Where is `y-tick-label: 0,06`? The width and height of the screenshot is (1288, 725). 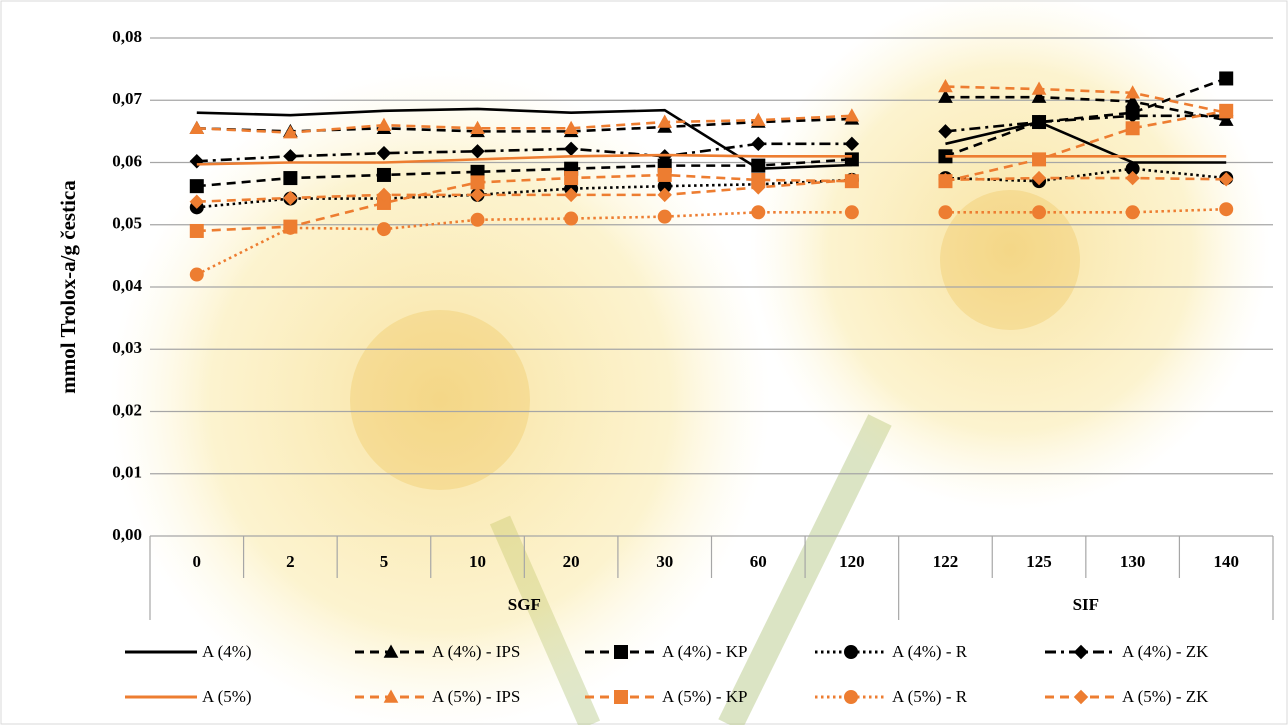
y-tick-label: 0,06 is located at coordinates (127, 160).